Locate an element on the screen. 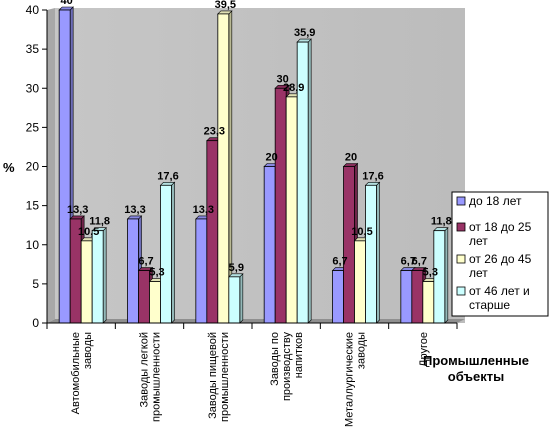 The image size is (550, 440). category-label: Металлургическиезаводы is located at coordinates (356, 379).